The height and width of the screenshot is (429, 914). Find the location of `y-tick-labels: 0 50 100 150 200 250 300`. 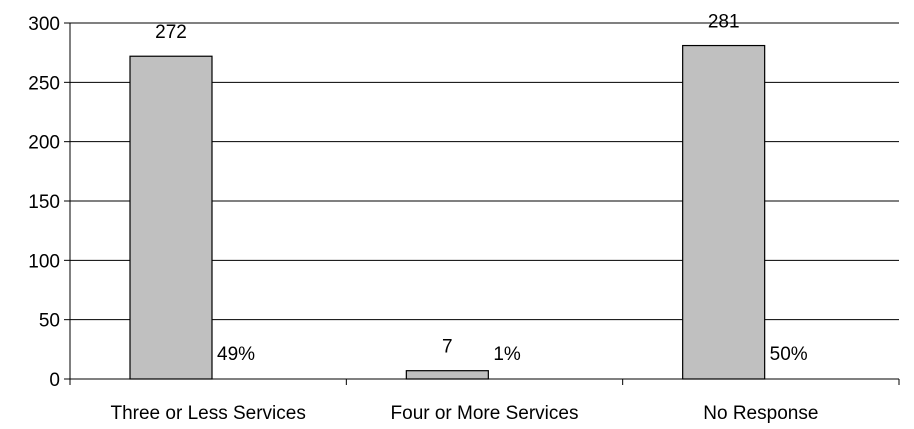

y-tick-labels: 0 50 100 150 200 250 300 is located at coordinates (44, 202).